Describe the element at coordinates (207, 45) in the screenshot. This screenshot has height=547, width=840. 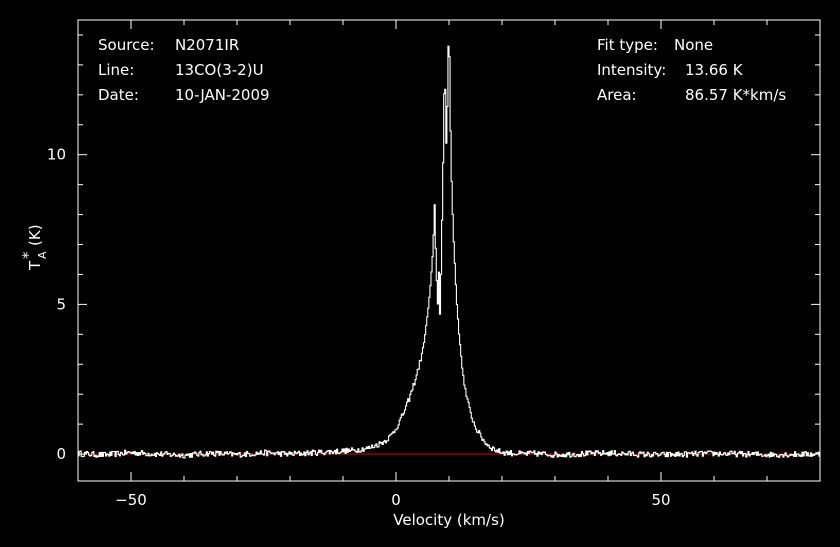
I see `source-value: N2071IR` at that location.